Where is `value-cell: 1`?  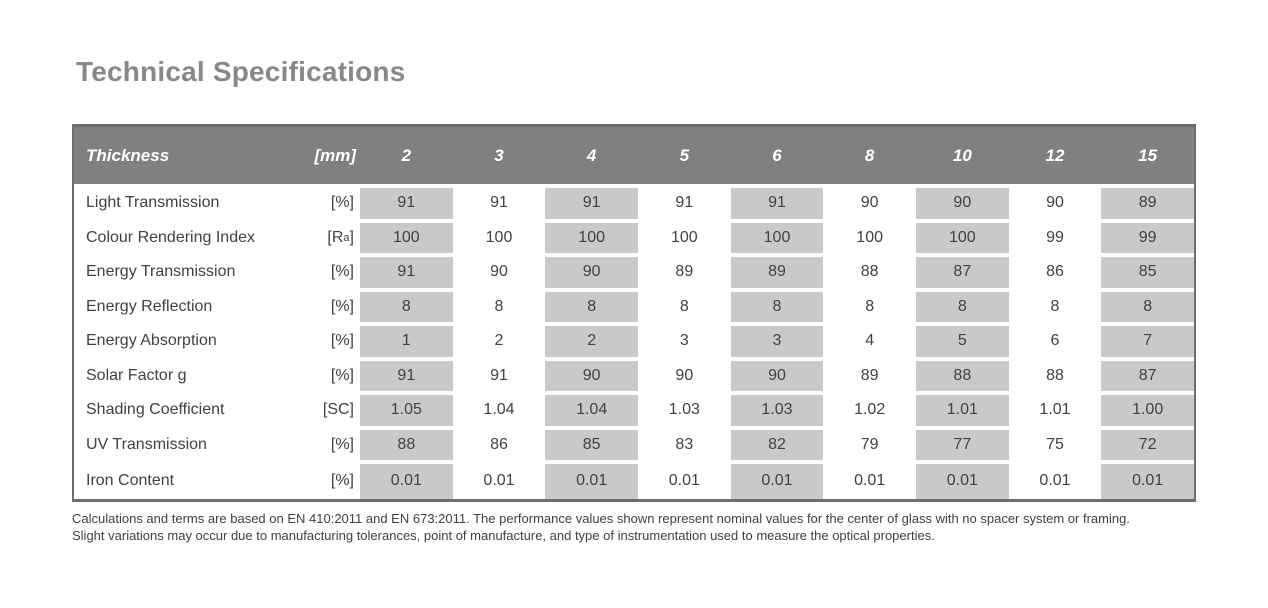
value-cell: 1 is located at coordinates (406, 343).